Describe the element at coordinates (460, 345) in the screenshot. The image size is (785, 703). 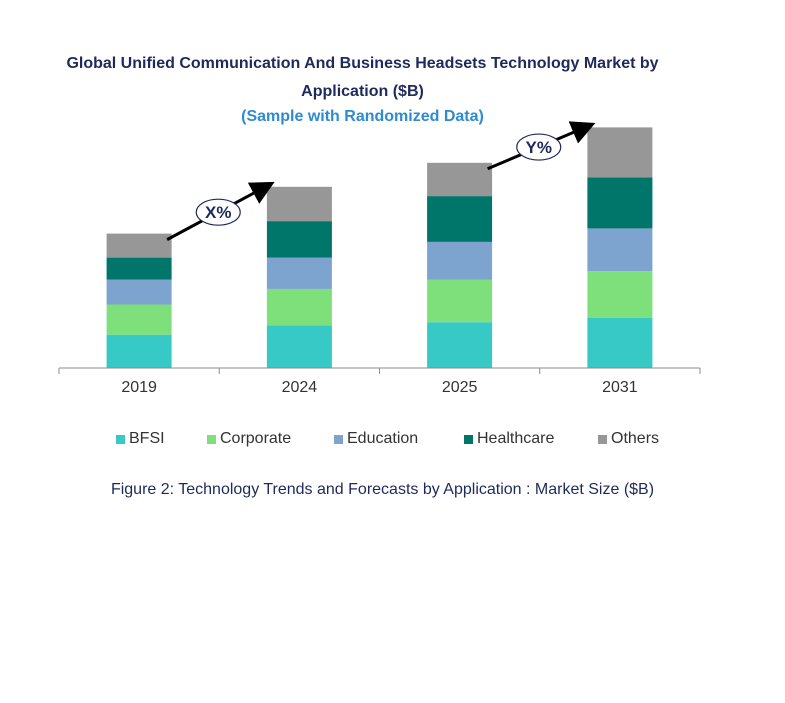
I see `bar-segment-bfsi-2025` at that location.